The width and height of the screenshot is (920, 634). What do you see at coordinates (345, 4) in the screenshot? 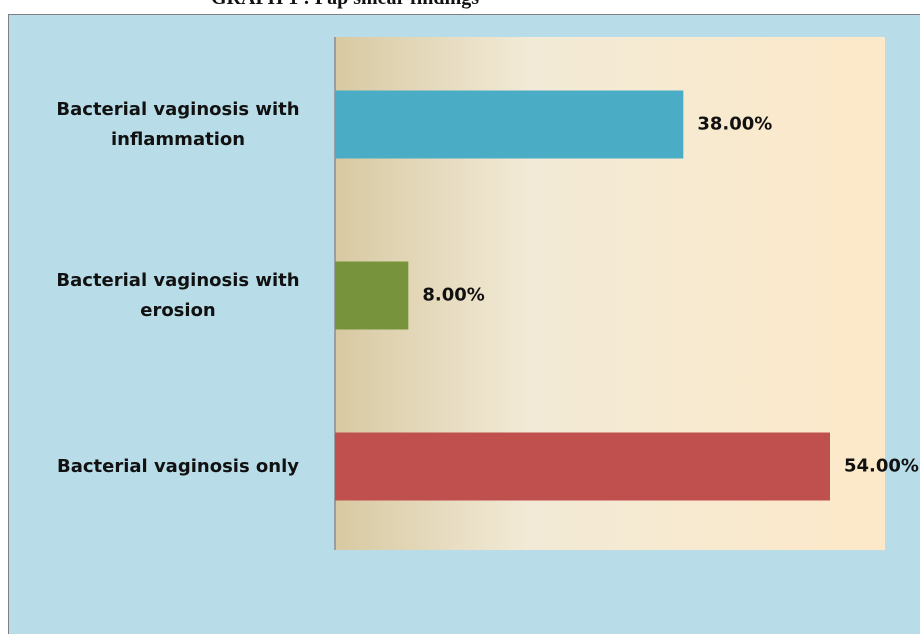
I see `chart-title: GRAPH 1 : Pap smear findings` at bounding box center [345, 4].